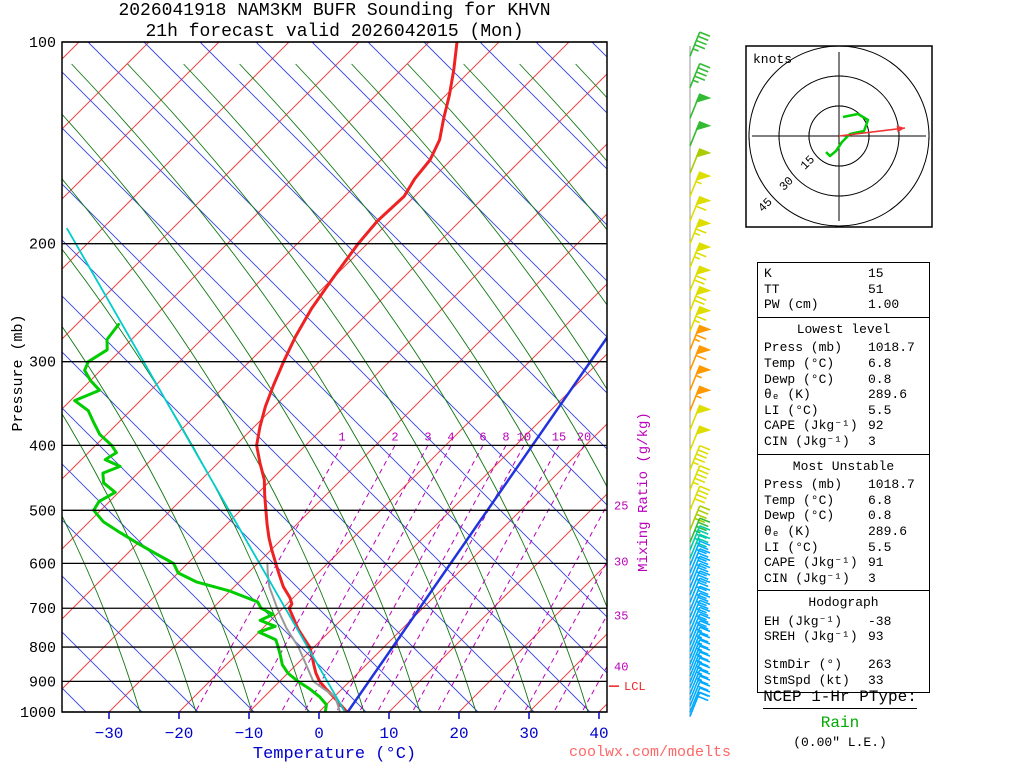 This screenshot has width=1024, height=768. What do you see at coordinates (880, 547) in the screenshot?
I see `stat-value: 5.5` at bounding box center [880, 547].